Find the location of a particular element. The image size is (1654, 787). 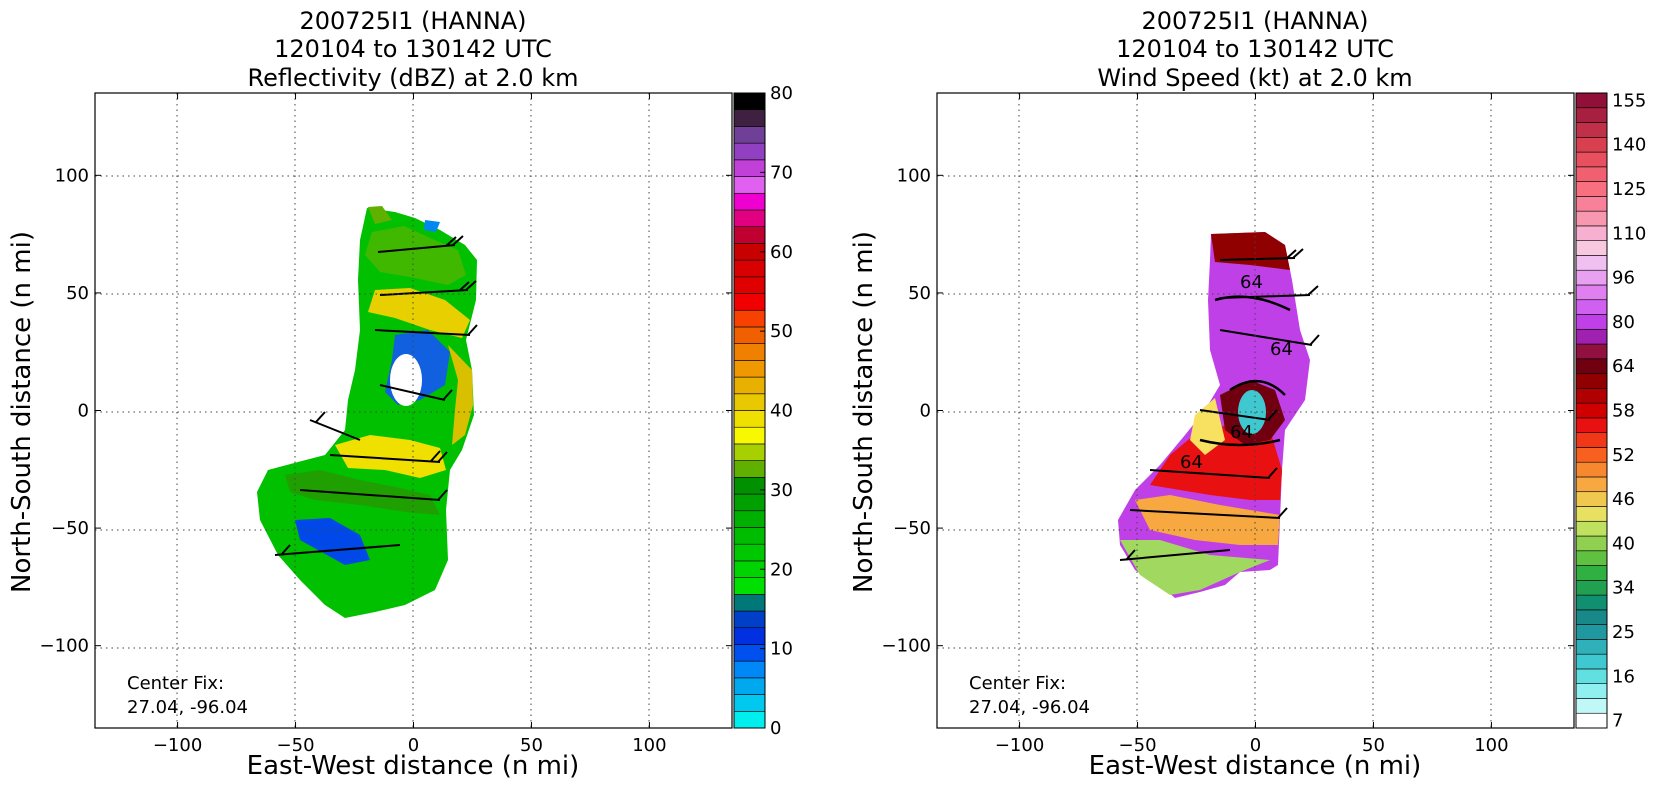

reflectivity-low-zone-south is located at coordinates (332, 541).